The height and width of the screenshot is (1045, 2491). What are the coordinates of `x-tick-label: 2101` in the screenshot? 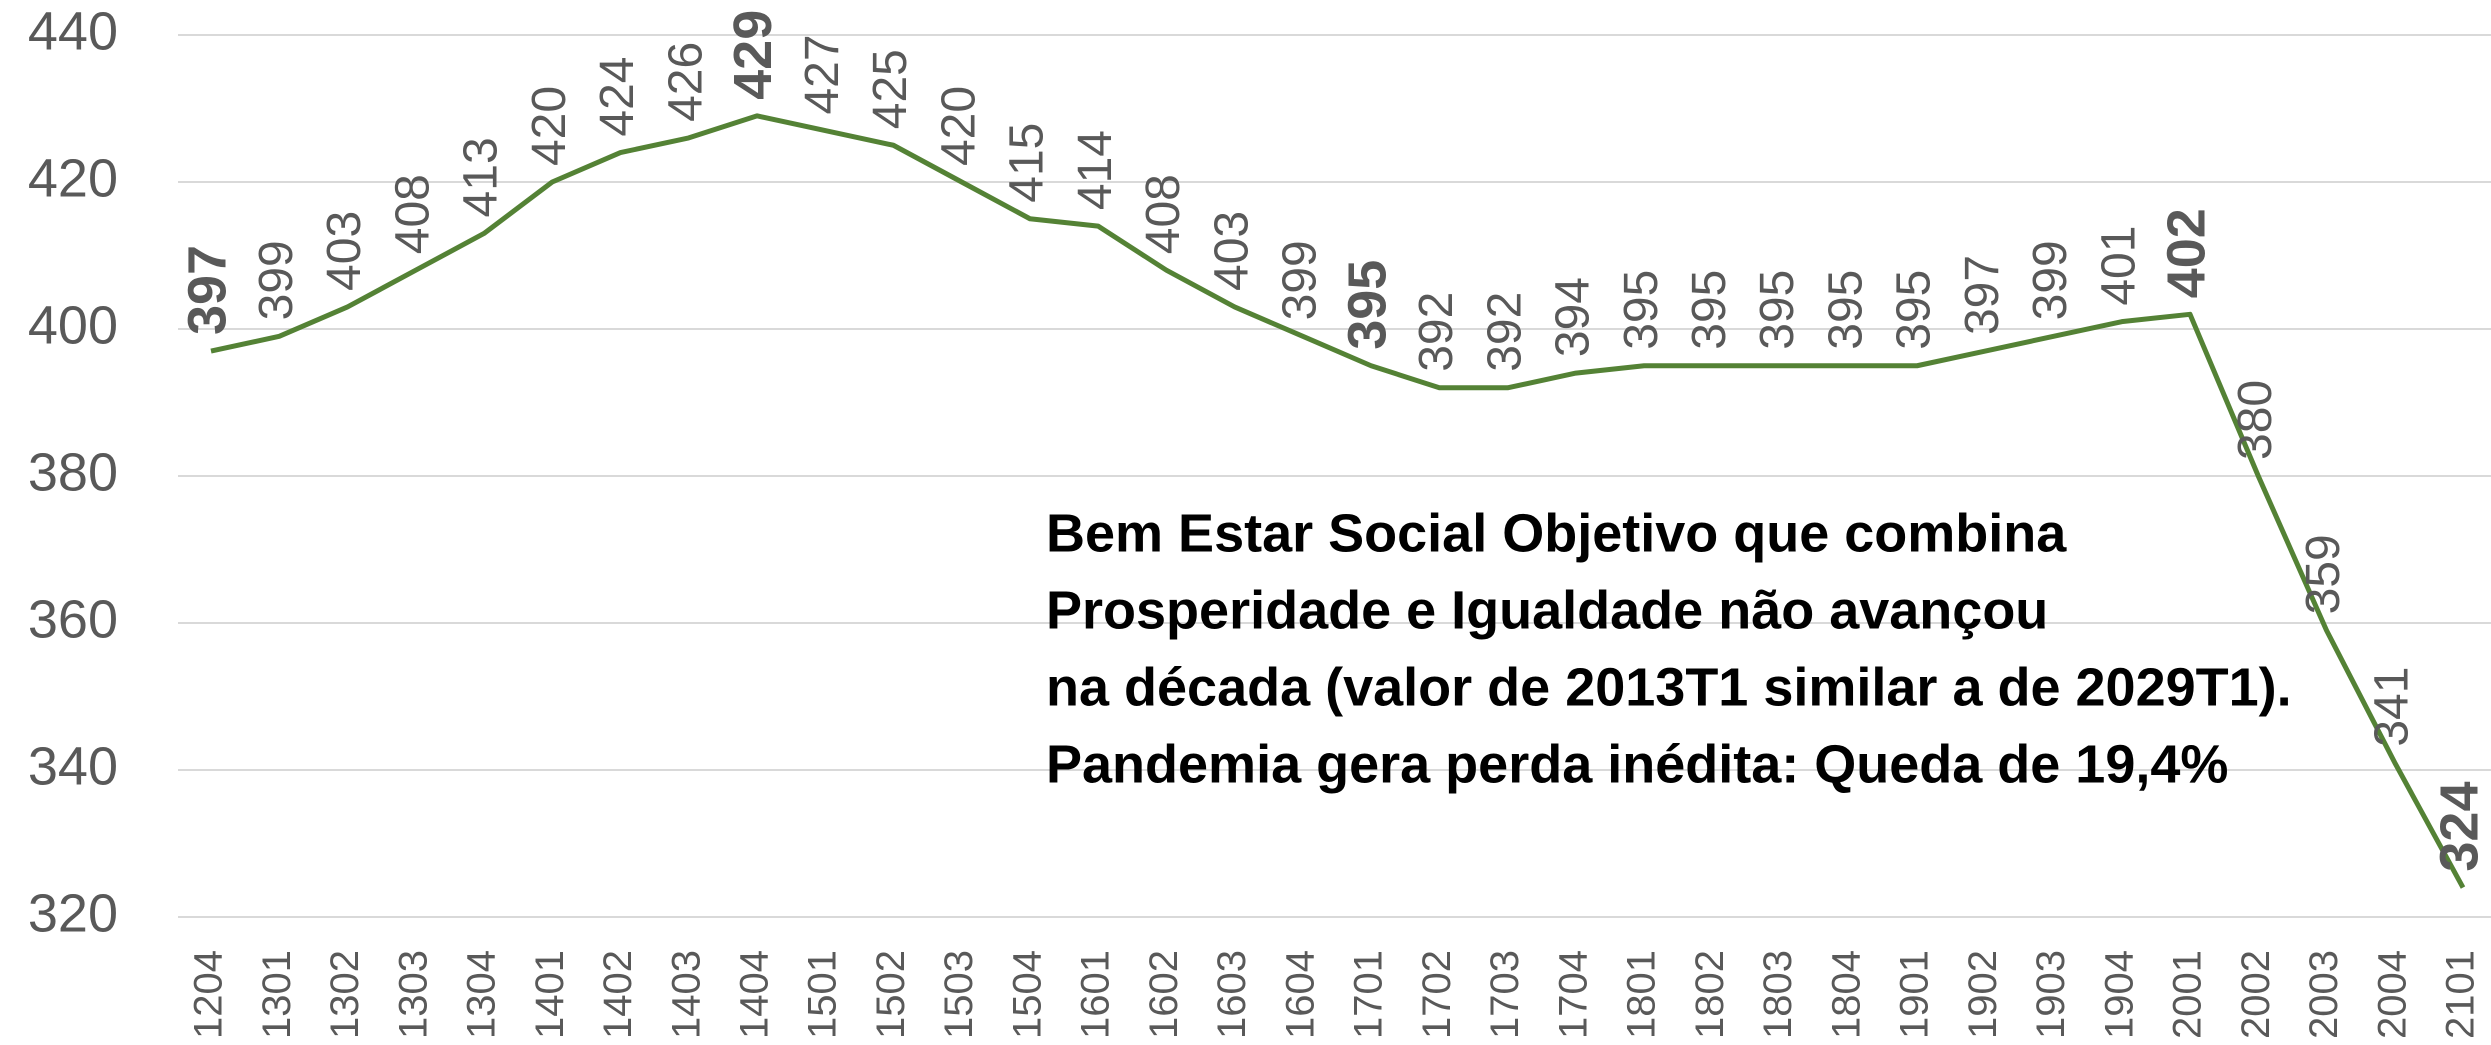 It's located at (2461, 994).